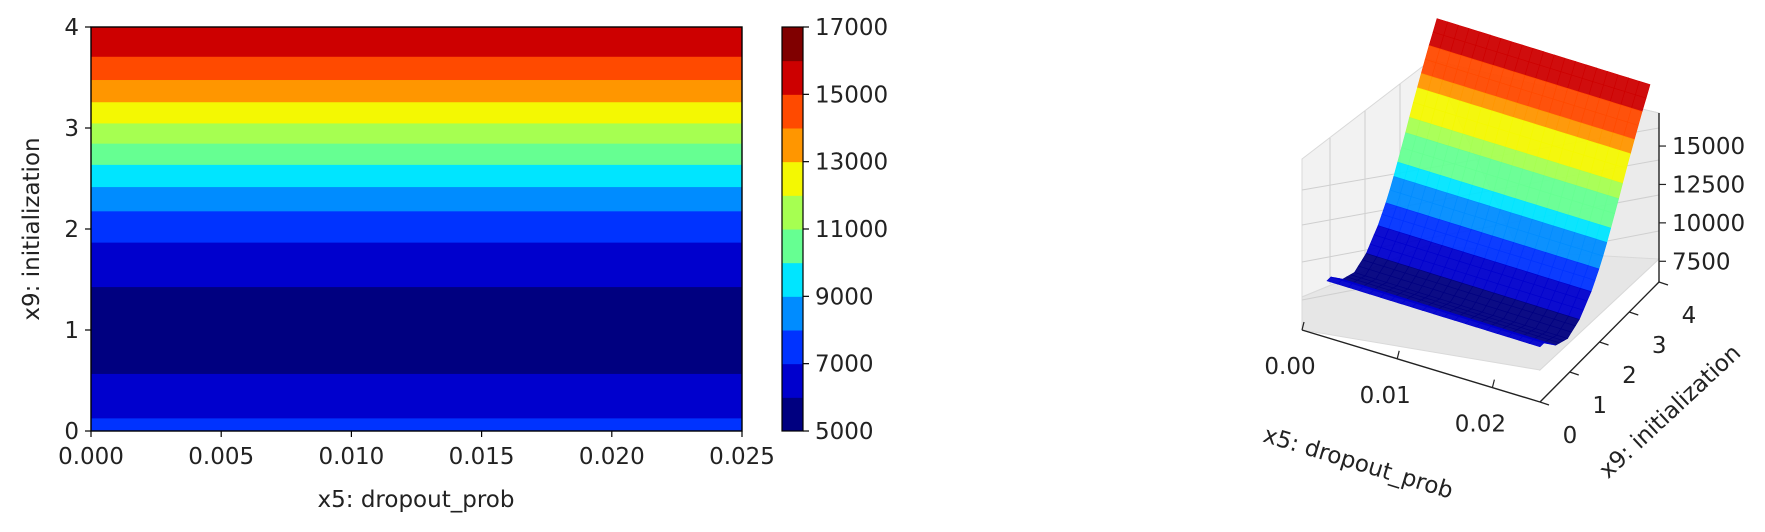  I want to click on colorbar-tick-label: 5000, so click(844, 432).